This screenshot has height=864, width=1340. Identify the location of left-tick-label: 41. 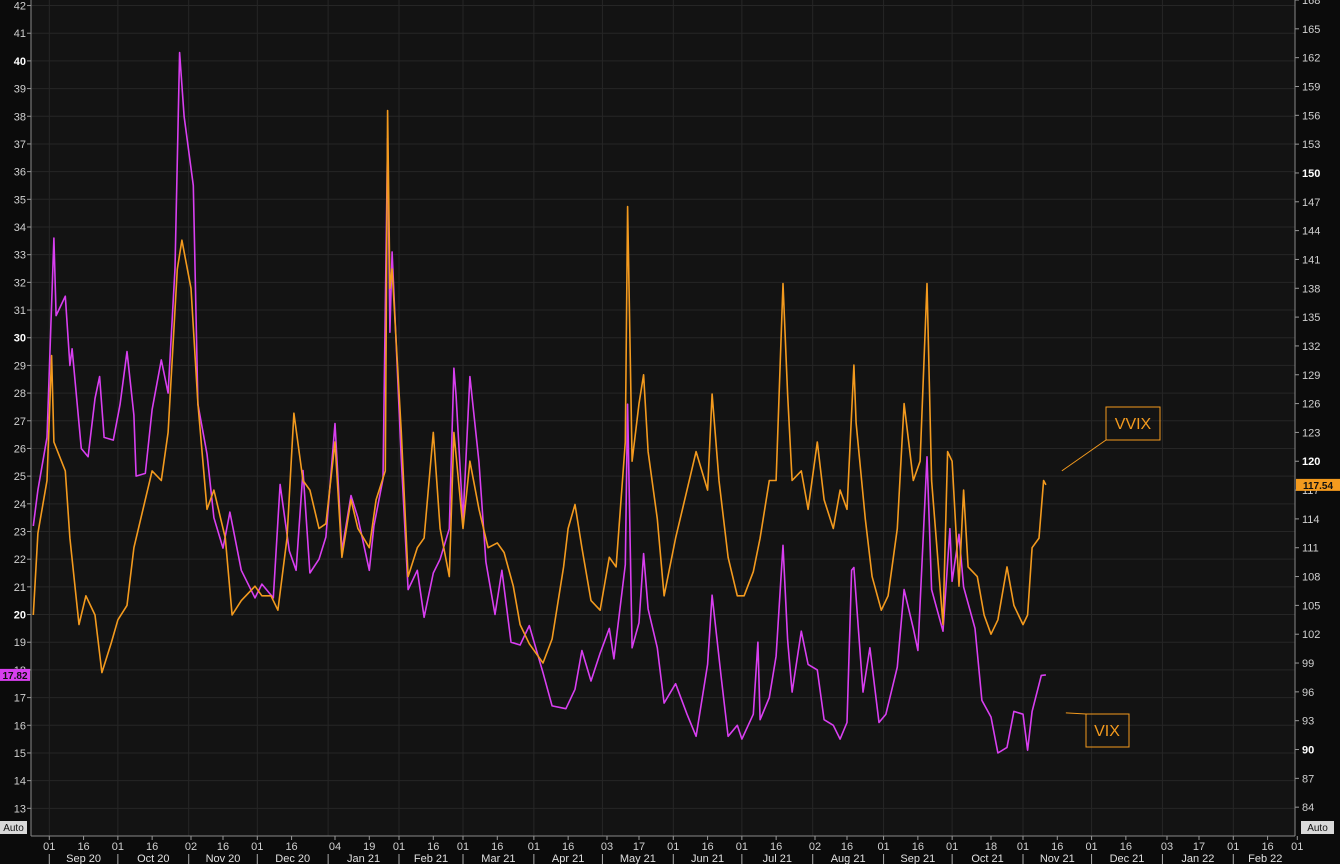
(20, 34).